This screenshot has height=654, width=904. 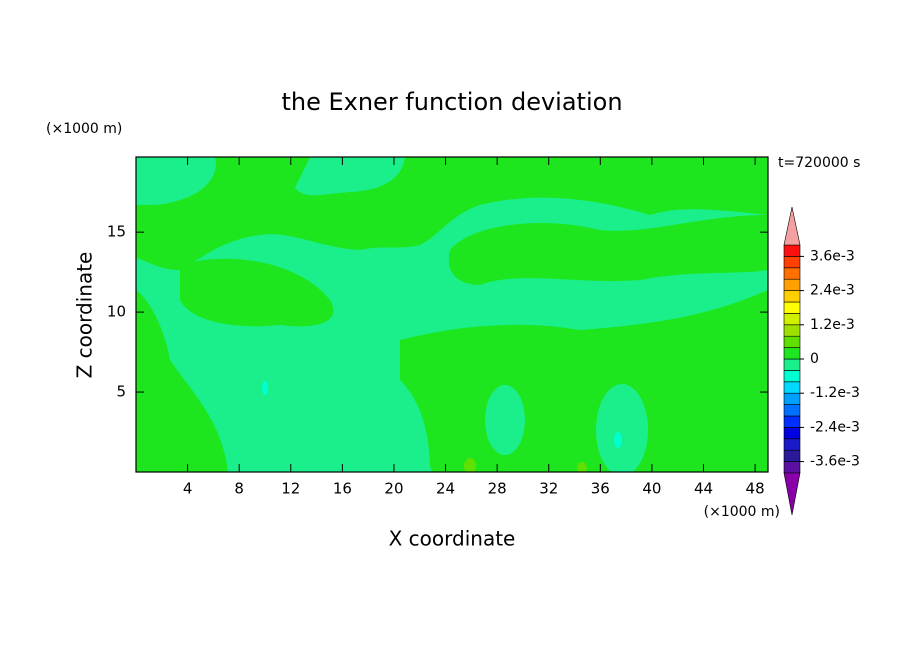 I want to click on x-unit: (×1000 m), so click(x=742, y=512).